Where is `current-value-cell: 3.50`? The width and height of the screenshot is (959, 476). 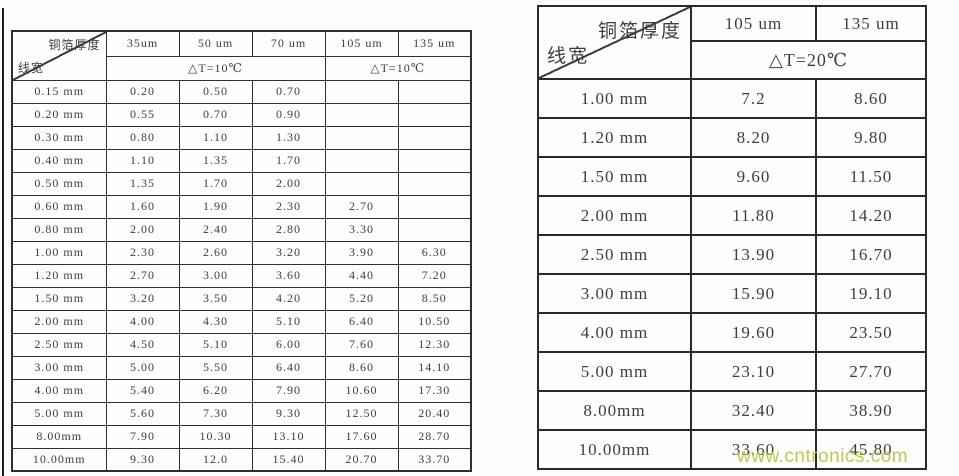 current-value-cell: 3.50 is located at coordinates (215, 298).